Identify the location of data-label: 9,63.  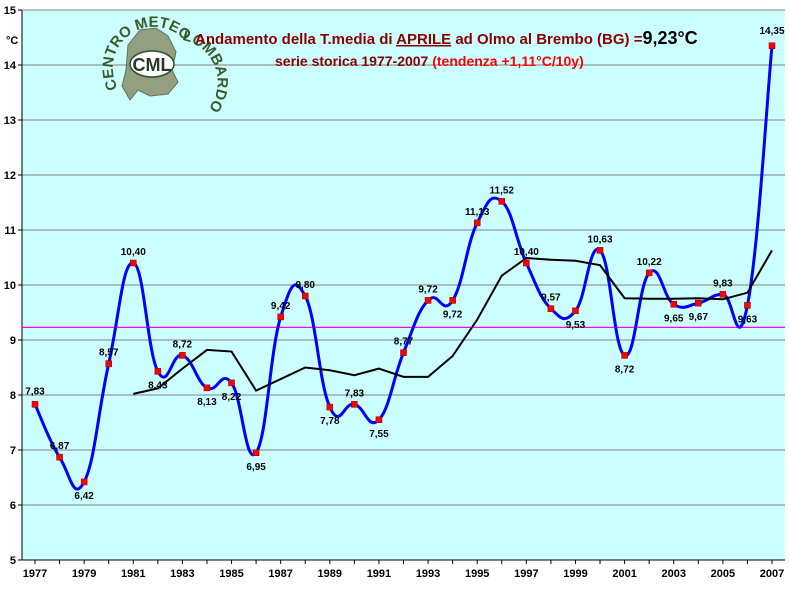
(748, 319).